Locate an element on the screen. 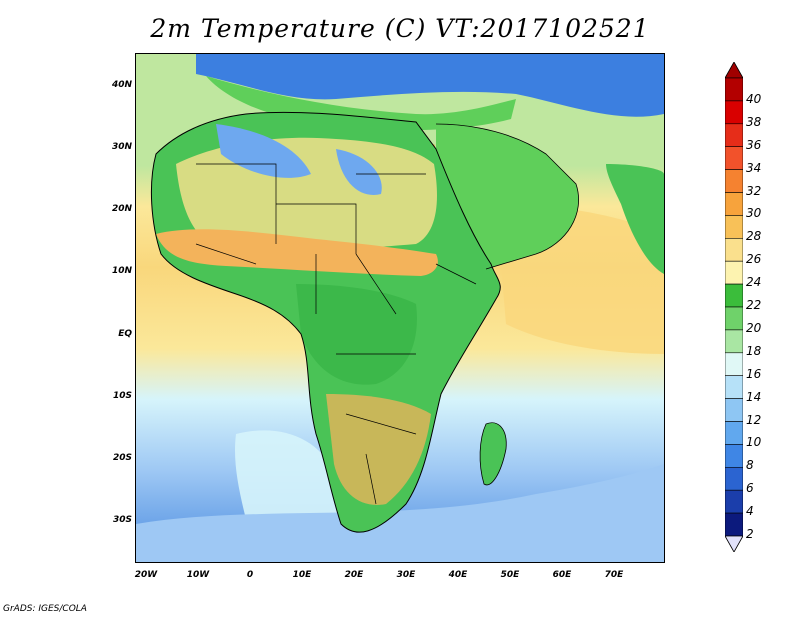 The width and height of the screenshot is (800, 618). colorbar-label: 38 is located at coordinates (754, 121).